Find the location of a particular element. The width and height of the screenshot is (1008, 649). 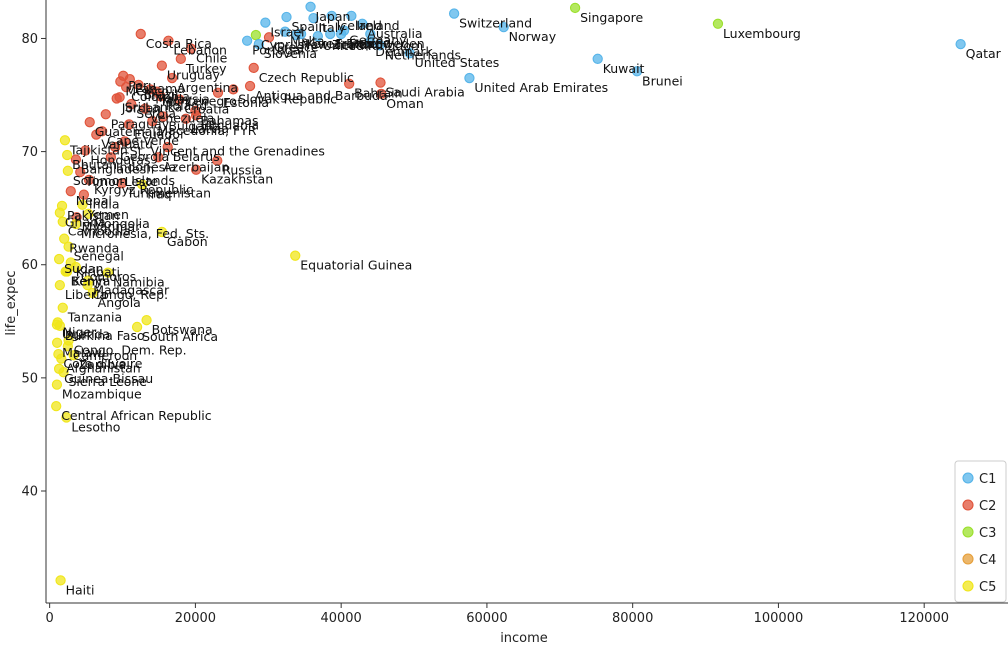

point-label: Guinea-Bissau is located at coordinates (108, 378).